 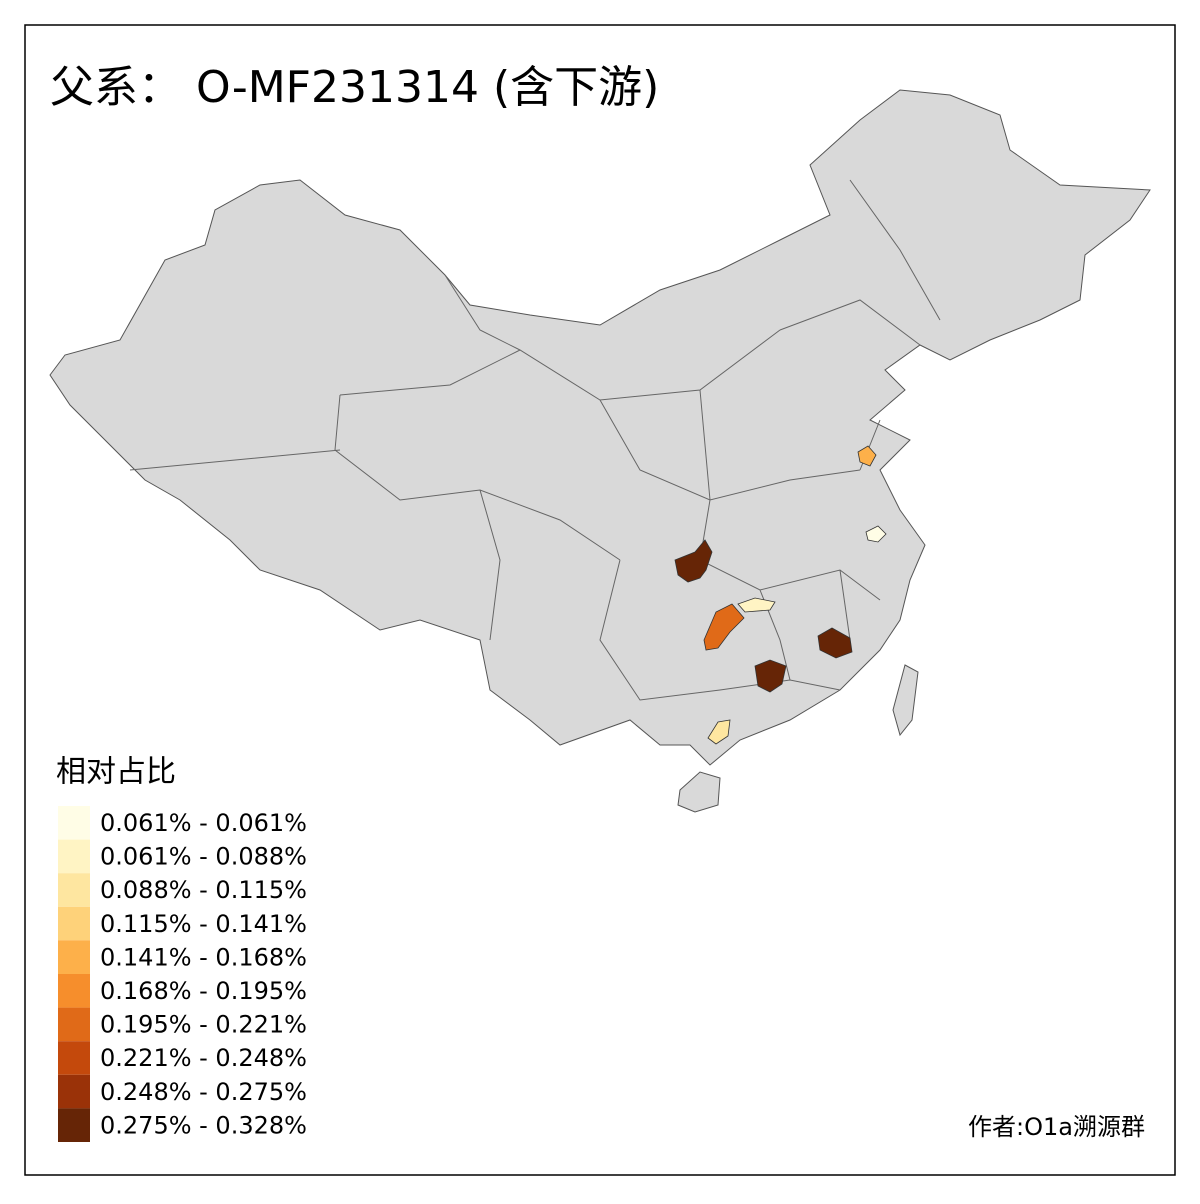 What do you see at coordinates (1056, 1127) in the screenshot?
I see `credit: 作者:O1a溯源群` at bounding box center [1056, 1127].